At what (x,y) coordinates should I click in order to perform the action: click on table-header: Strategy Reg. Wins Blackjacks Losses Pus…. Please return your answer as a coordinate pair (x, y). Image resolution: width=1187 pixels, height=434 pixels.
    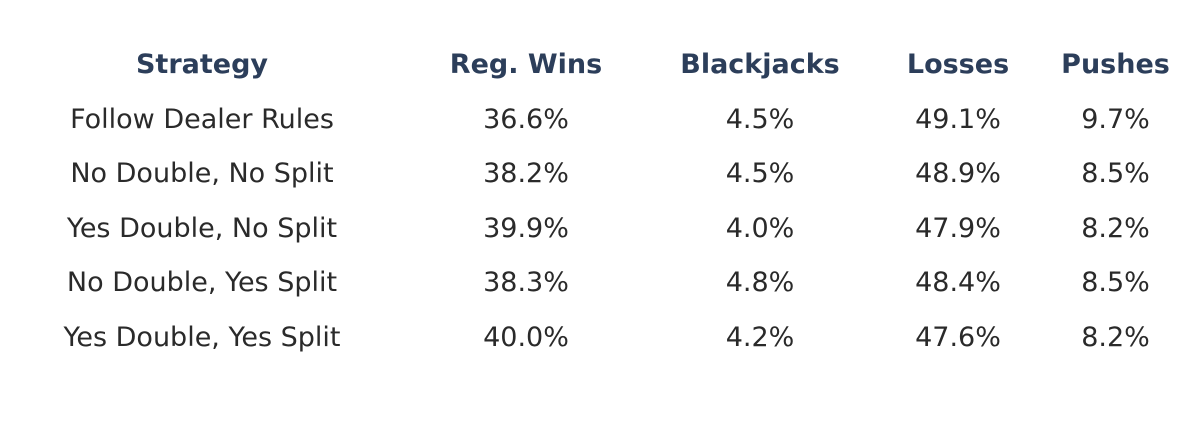
    Looking at the image, I should click on (593, 64).